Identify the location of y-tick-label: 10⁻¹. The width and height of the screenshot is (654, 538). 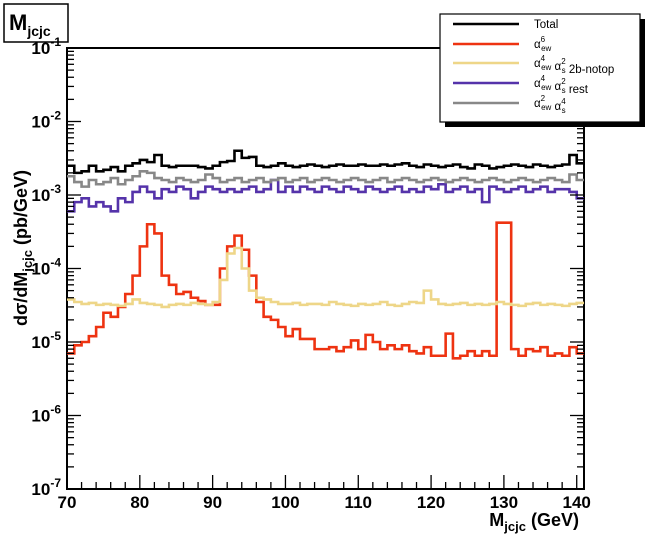
(46, 46).